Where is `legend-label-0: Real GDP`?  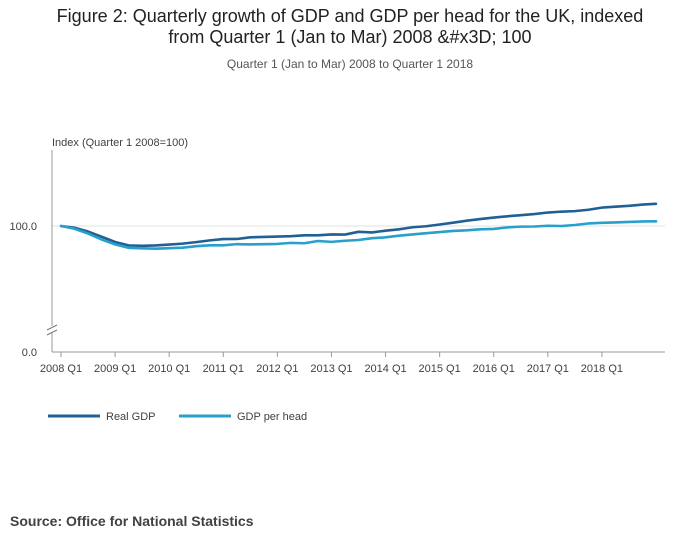 legend-label-0: Real GDP is located at coordinates (131, 417).